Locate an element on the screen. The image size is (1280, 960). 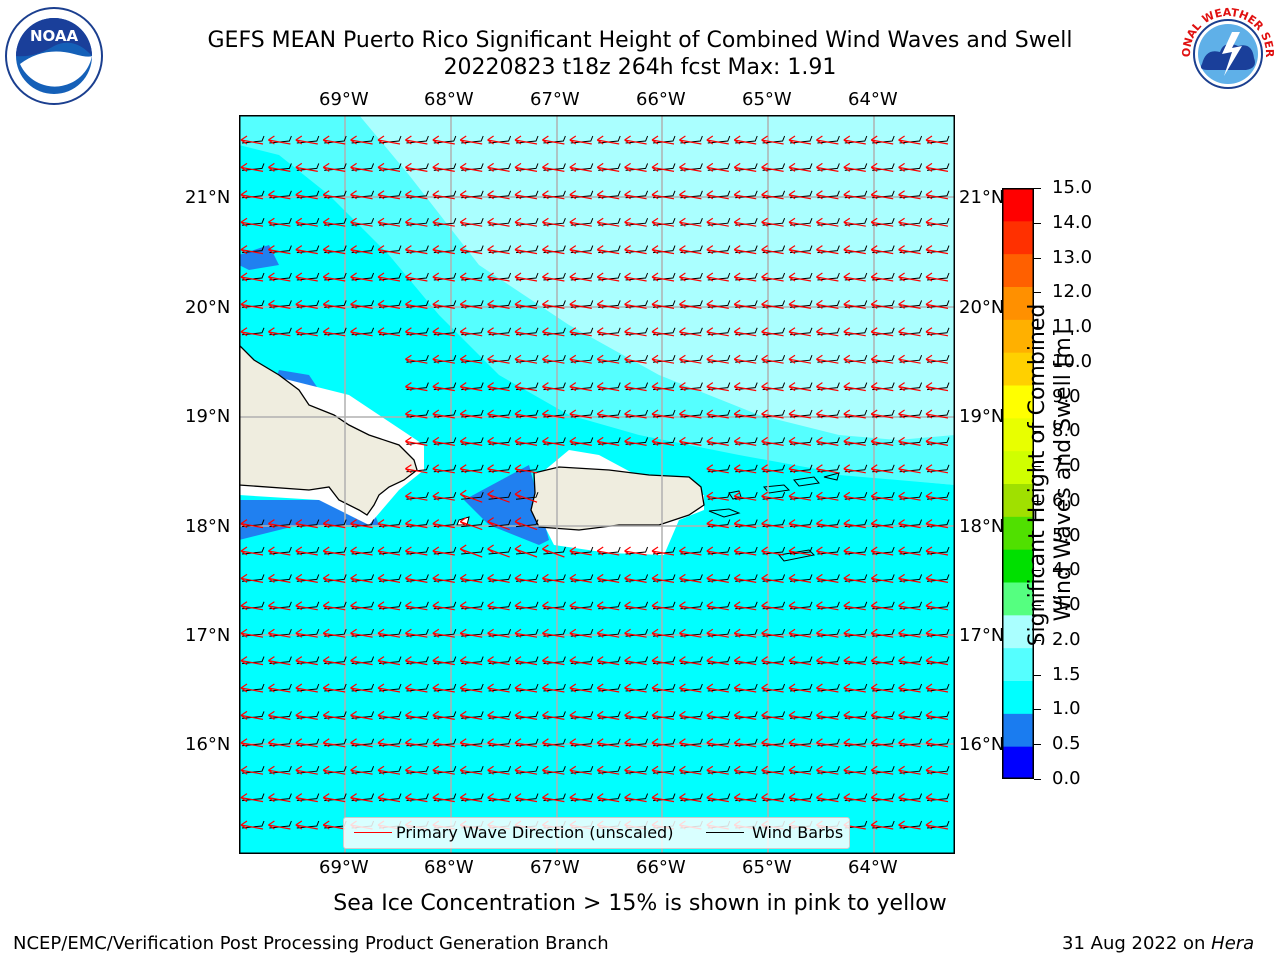
colorbar-tick-mark is located at coordinates (1037, 675).